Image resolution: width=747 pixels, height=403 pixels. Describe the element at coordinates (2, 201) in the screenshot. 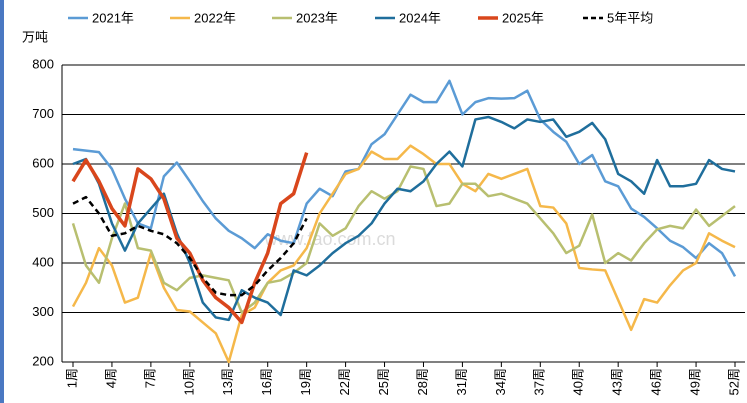

I see `left-border` at that location.